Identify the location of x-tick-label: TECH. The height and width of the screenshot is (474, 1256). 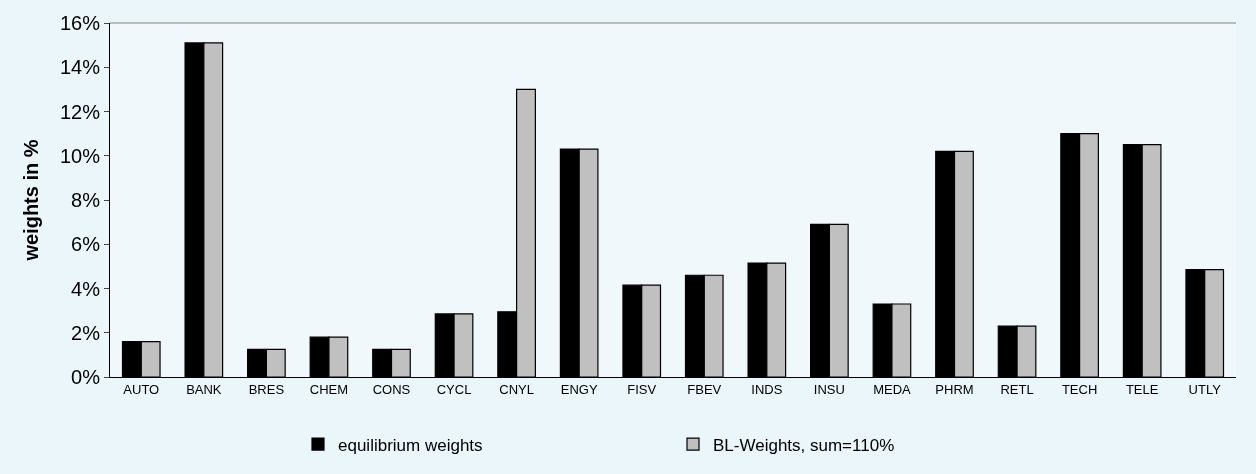
(1079, 389).